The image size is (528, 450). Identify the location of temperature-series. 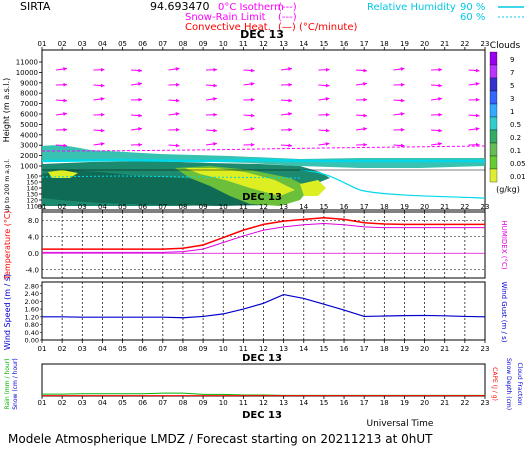
(263, 235).